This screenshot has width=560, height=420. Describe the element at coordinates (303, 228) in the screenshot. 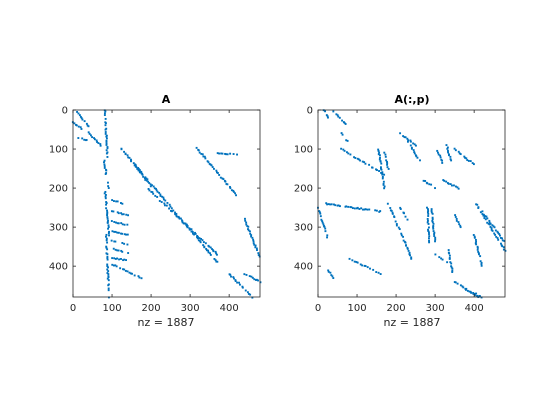

I see `y-tick-label: 300` at that location.